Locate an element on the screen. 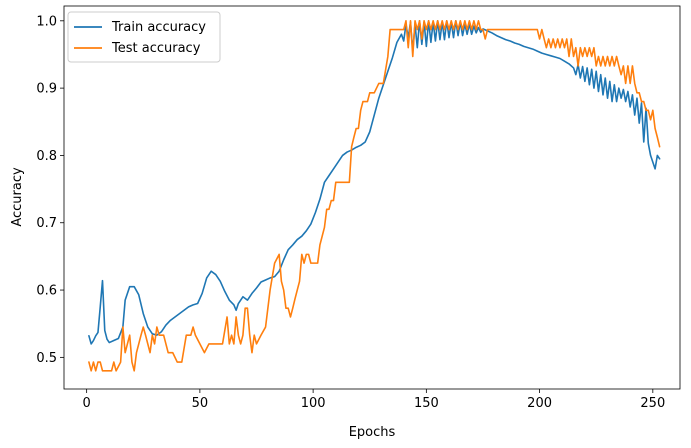 The width and height of the screenshot is (691, 448). x-tick-label: 250 is located at coordinates (652, 403).